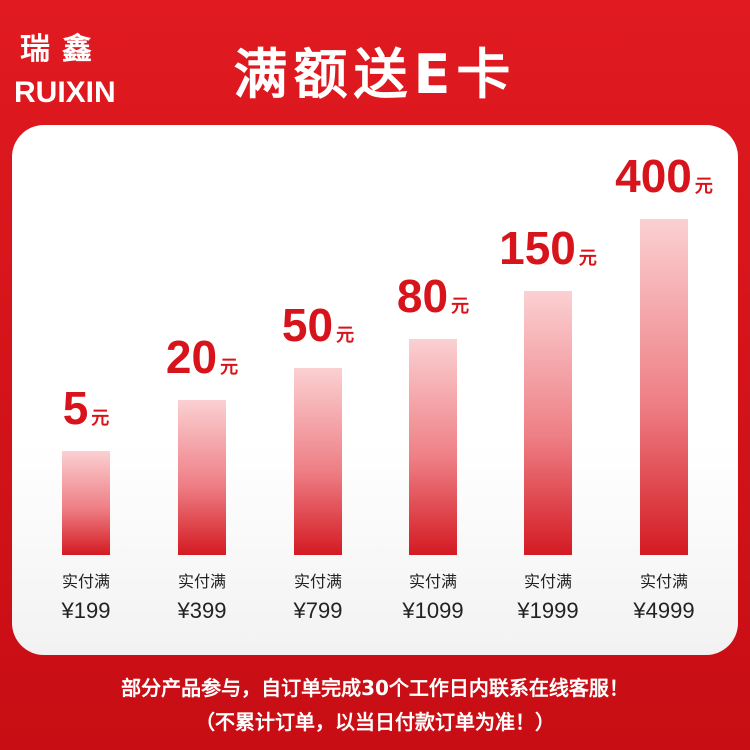 The image size is (750, 750). I want to click on price: ¥199, so click(86, 610).